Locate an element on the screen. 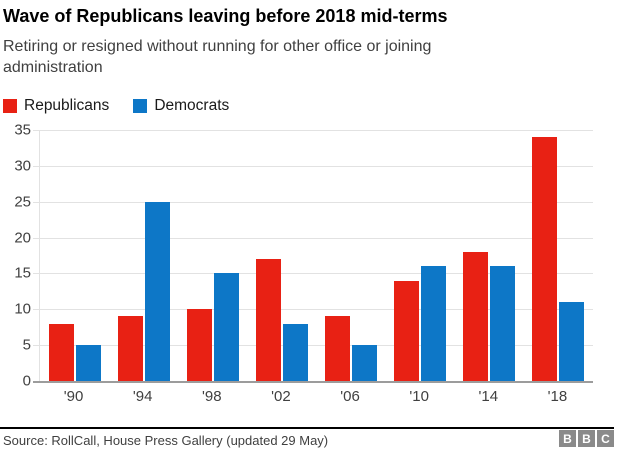 The height and width of the screenshot is (451, 624). y-axis-tick-label-25: 25 is located at coordinates (22, 202).